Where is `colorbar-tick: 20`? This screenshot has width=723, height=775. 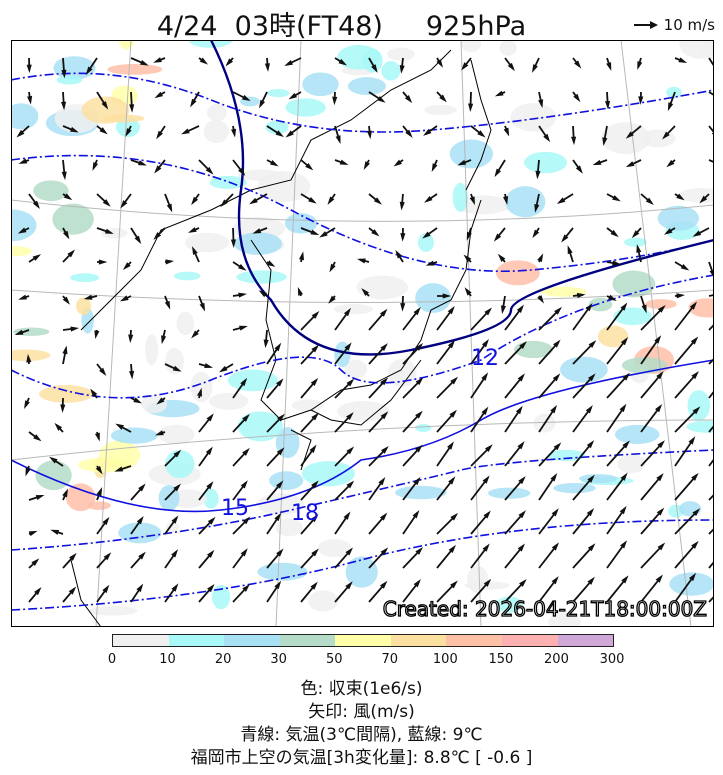 colorbar-tick: 20 is located at coordinates (223, 659).